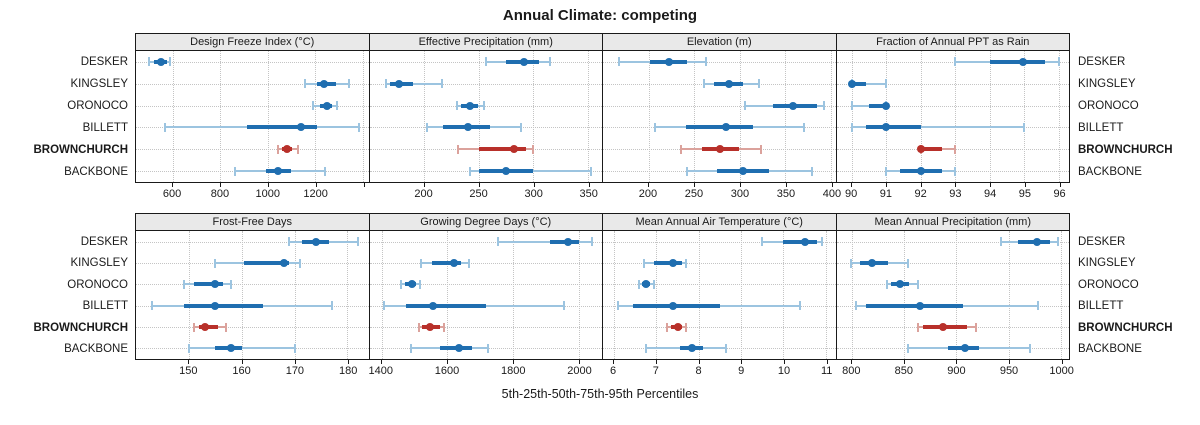  Describe the element at coordinates (486, 370) in the screenshot. I see `x-axis: 1400 1600 1800 2000` at that location.